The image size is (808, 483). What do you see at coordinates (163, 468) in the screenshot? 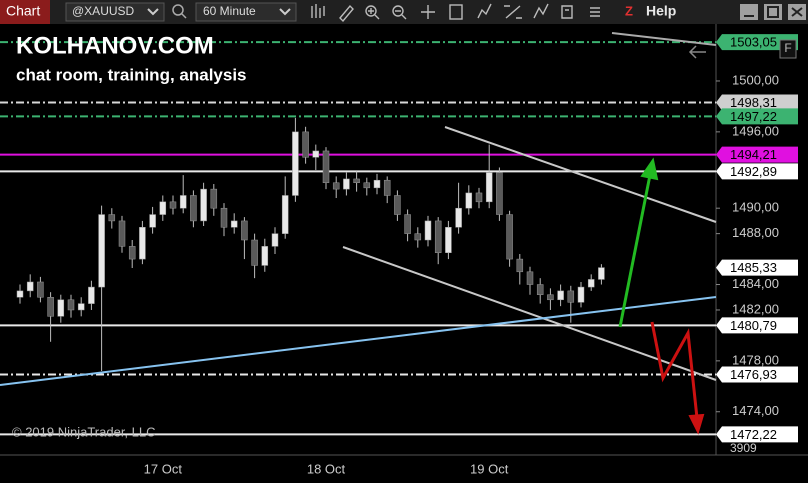
I see `x-tick-label: 17 Oct` at bounding box center [163, 468].